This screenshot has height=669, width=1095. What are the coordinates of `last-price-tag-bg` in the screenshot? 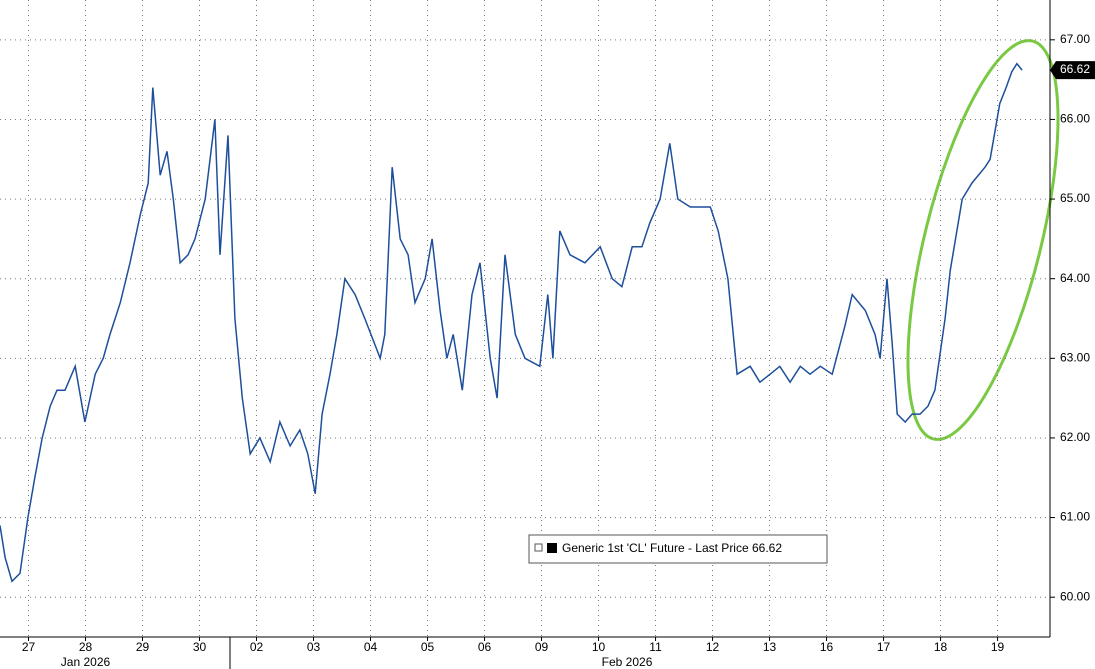 It's located at (1072, 70).